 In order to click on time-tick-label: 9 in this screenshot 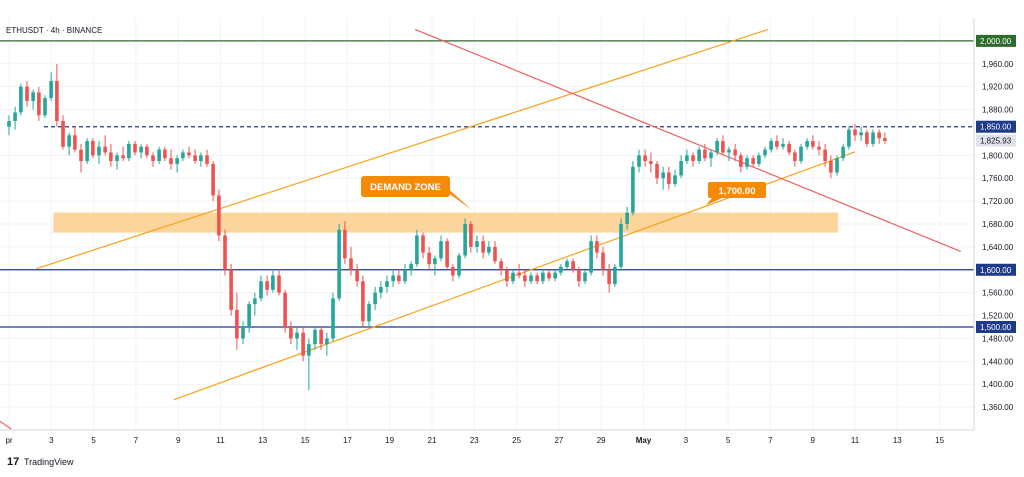, I will do `click(178, 440)`.